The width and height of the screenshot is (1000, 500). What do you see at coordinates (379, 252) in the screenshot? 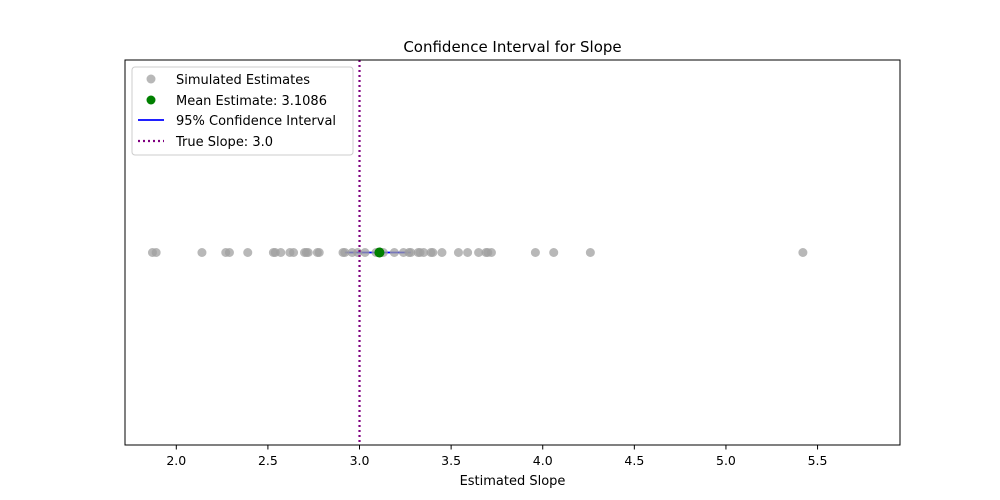
I see `mean-estimate-point` at bounding box center [379, 252].